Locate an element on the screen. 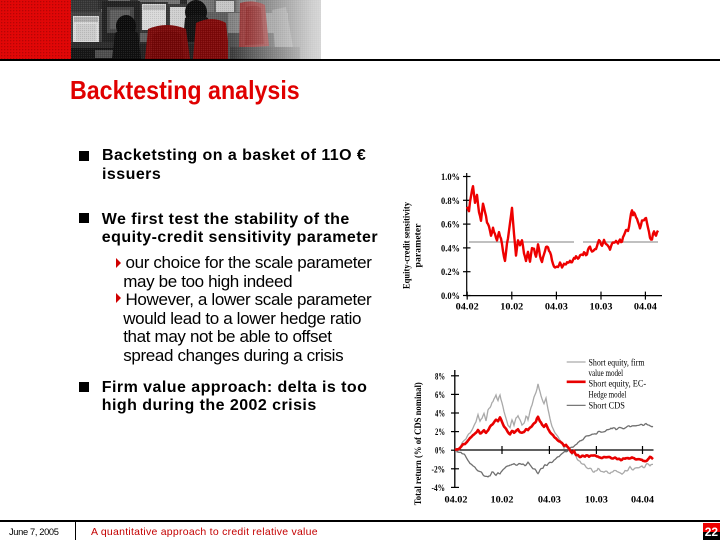  svg-text: Short equity, EC- is located at coordinates (618, 385).